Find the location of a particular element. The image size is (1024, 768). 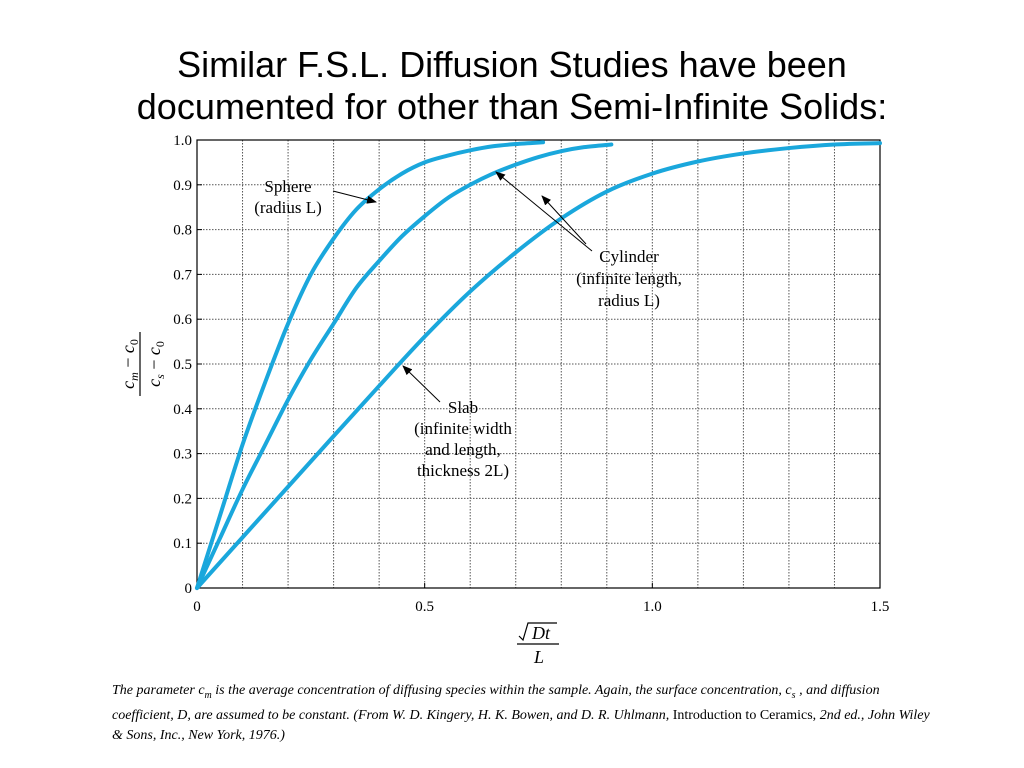

y-tick-label: 0 is located at coordinates (189, 589).